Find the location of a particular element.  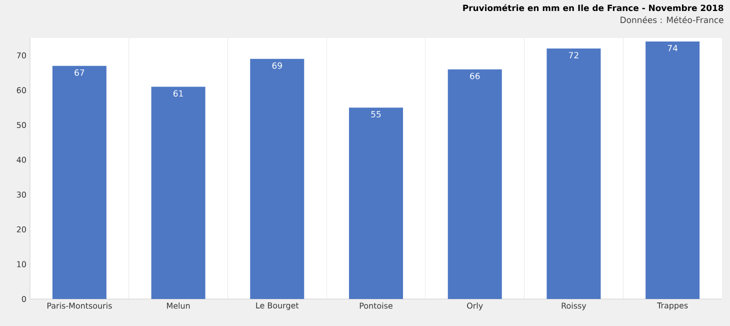

data-label: 69 is located at coordinates (277, 65).